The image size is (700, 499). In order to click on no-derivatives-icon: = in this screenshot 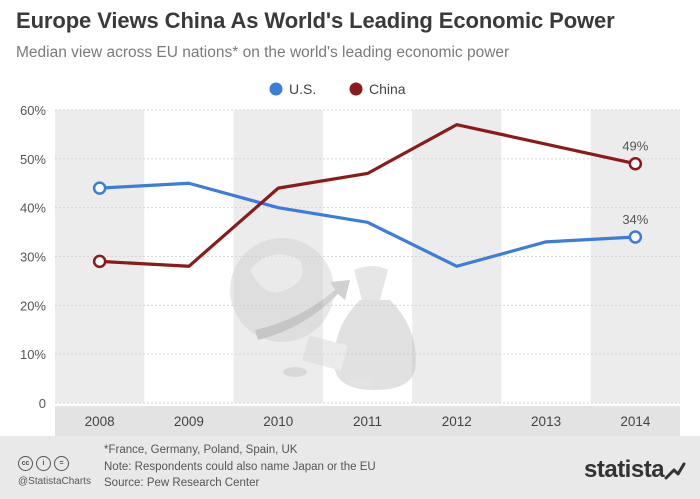, I will do `click(61, 463)`.